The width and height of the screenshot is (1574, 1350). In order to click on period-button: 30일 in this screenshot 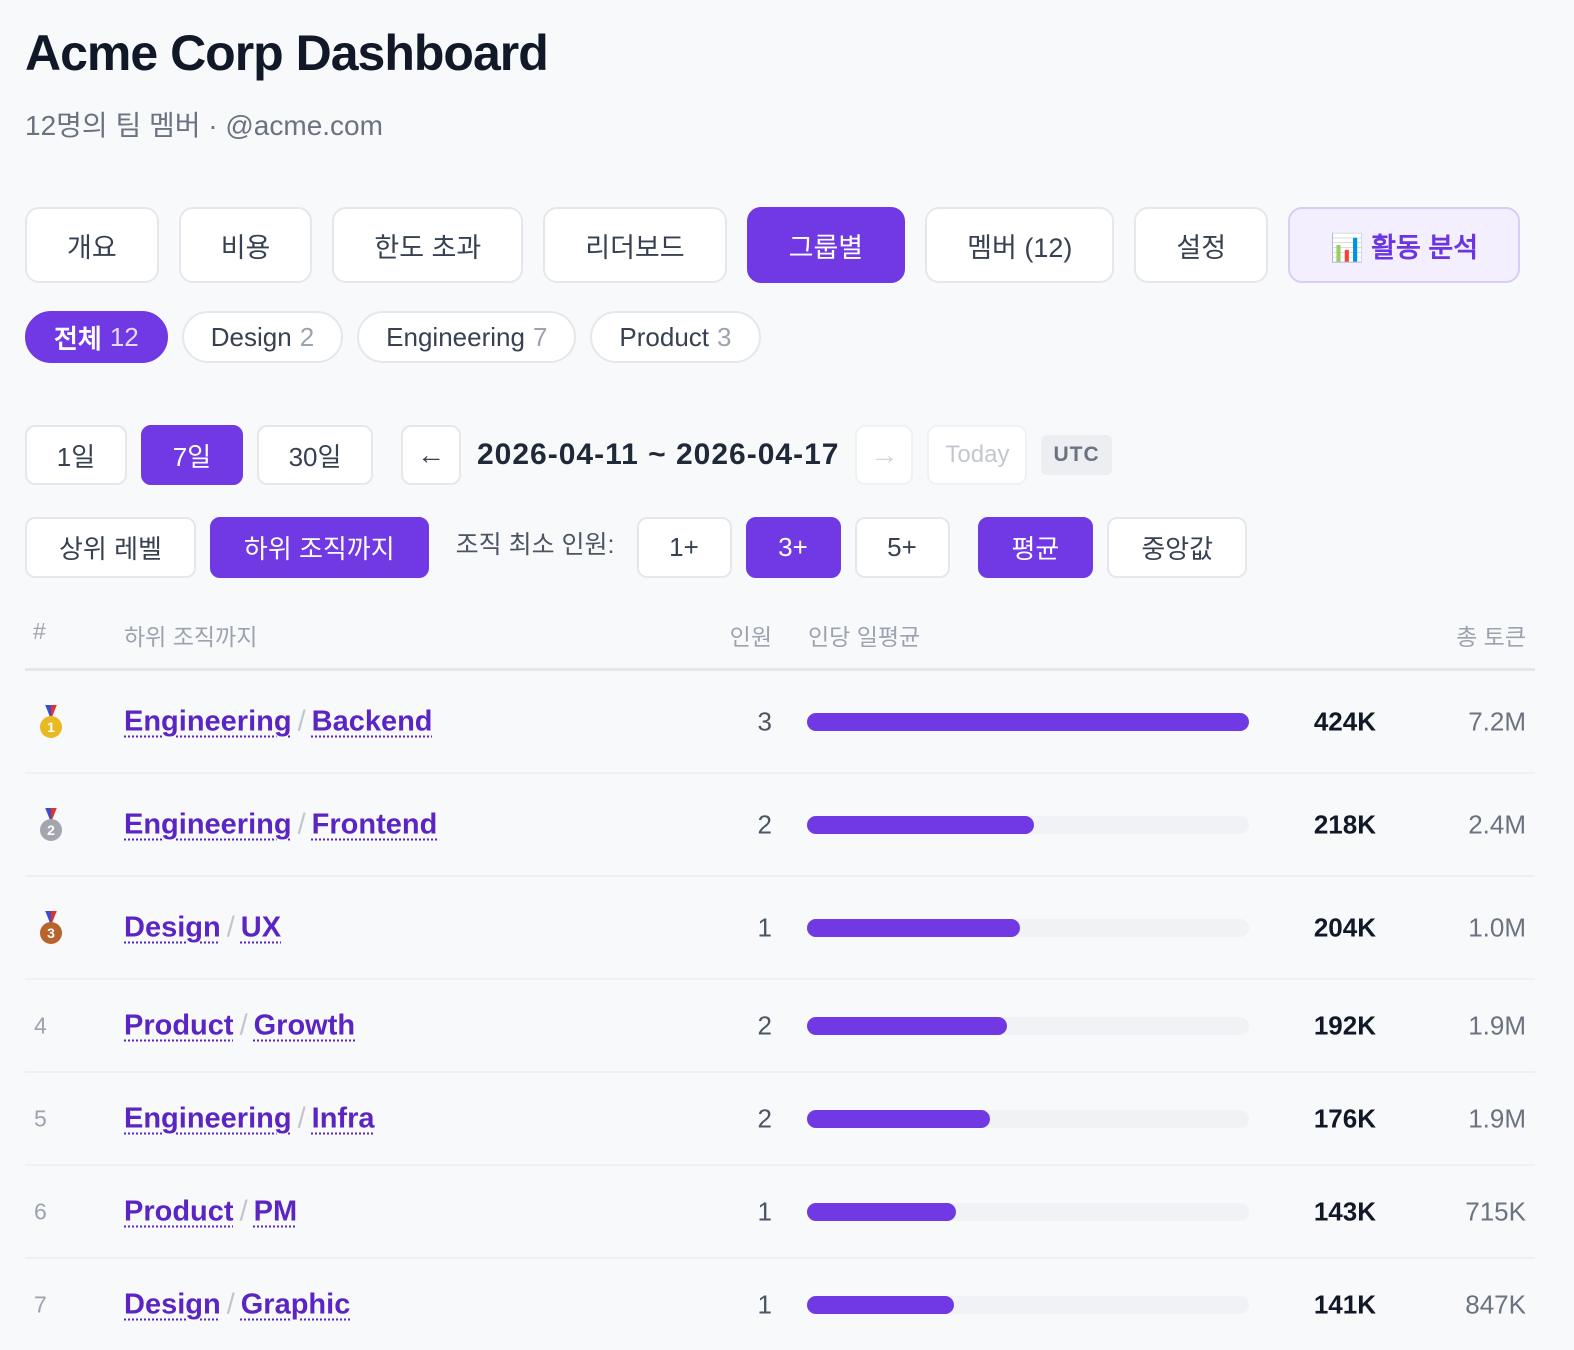, I will do `click(315, 455)`.